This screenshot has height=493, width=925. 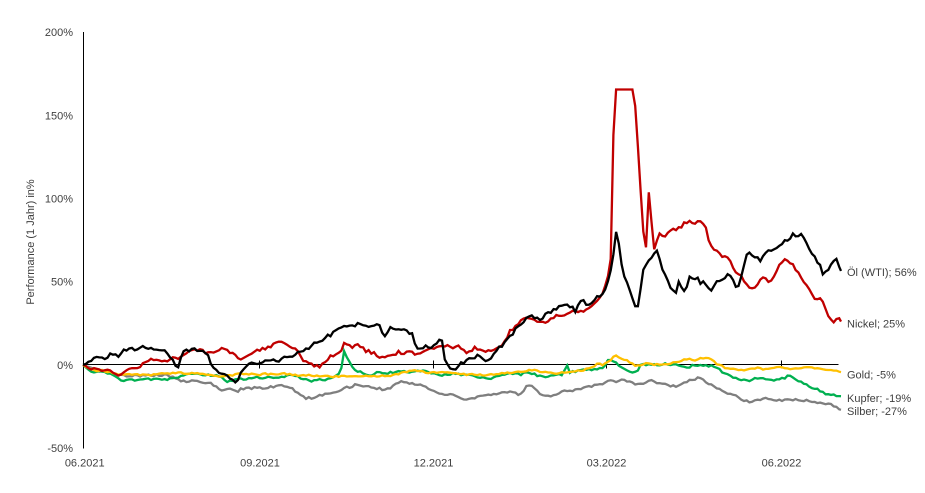 I want to click on svg-text: 100%, so click(x=59, y=200).